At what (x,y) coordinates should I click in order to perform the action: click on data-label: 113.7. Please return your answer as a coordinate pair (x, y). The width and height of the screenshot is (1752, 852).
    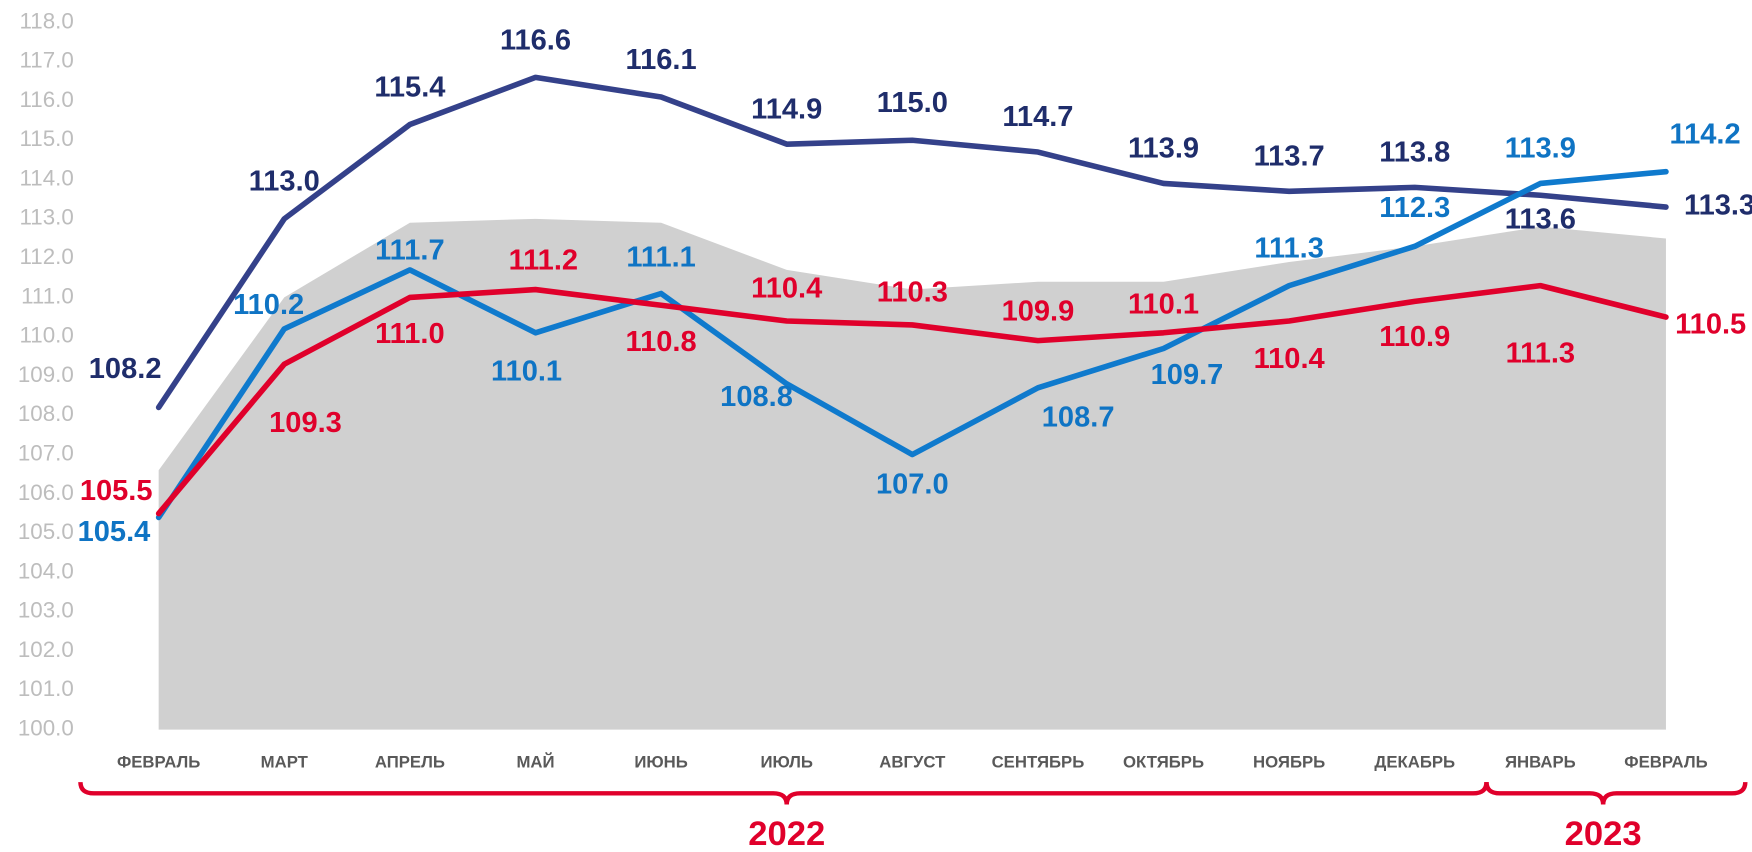
    Looking at the image, I should click on (1289, 156).